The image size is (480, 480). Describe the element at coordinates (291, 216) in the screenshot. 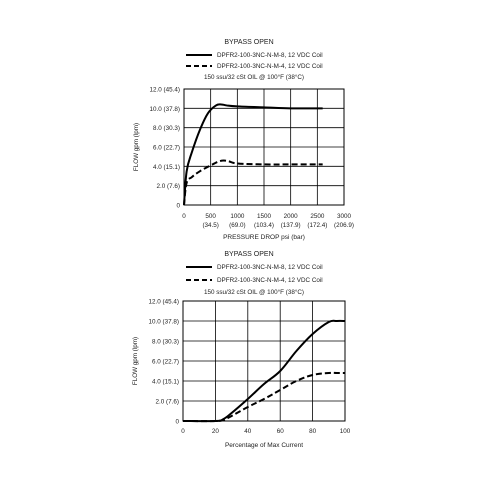

I see `x-tick-label-4: 2000` at that location.